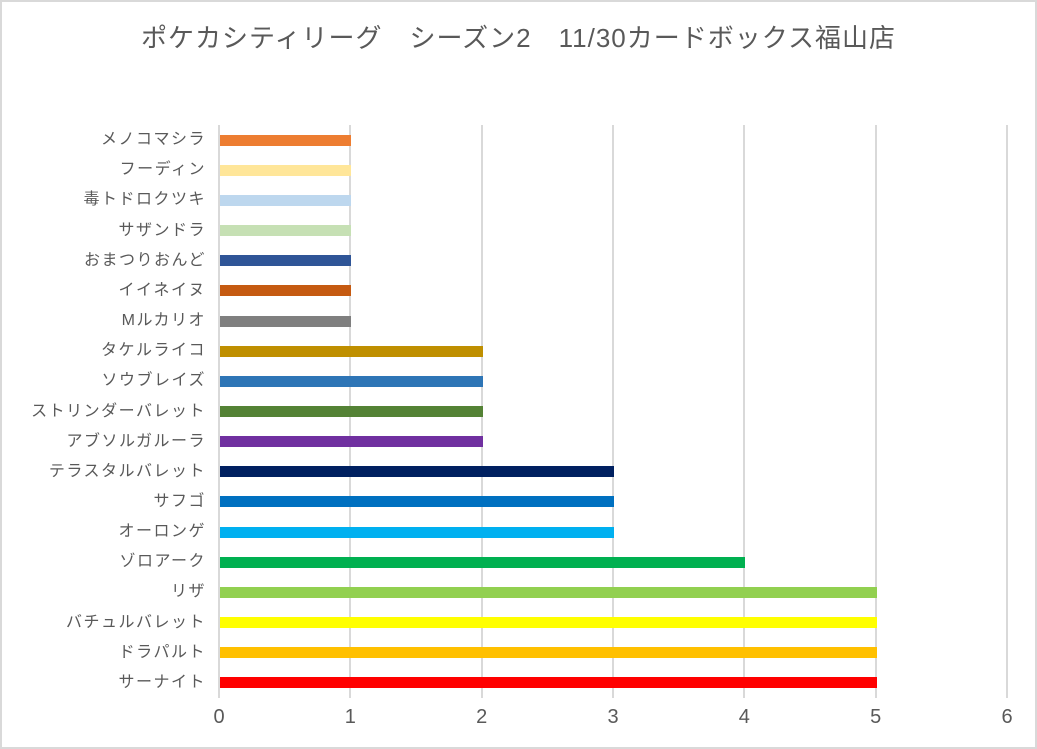  I want to click on x-axis-tick-label: 4, so click(744, 717).